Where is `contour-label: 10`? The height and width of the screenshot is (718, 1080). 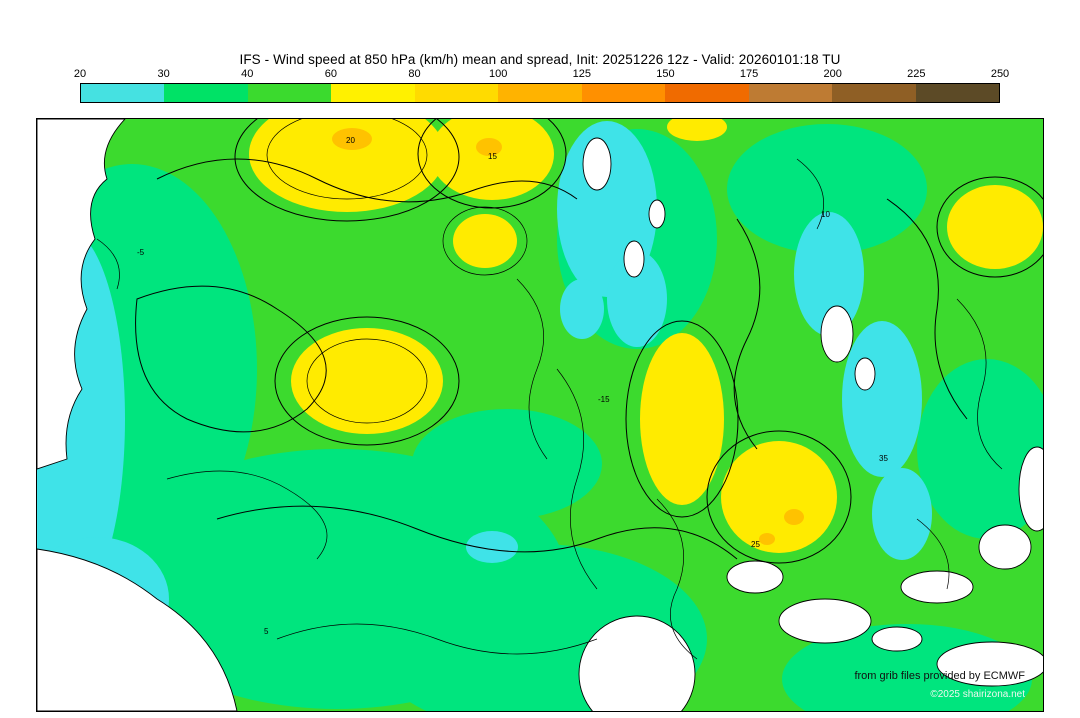 contour-label: 10 is located at coordinates (825, 214).